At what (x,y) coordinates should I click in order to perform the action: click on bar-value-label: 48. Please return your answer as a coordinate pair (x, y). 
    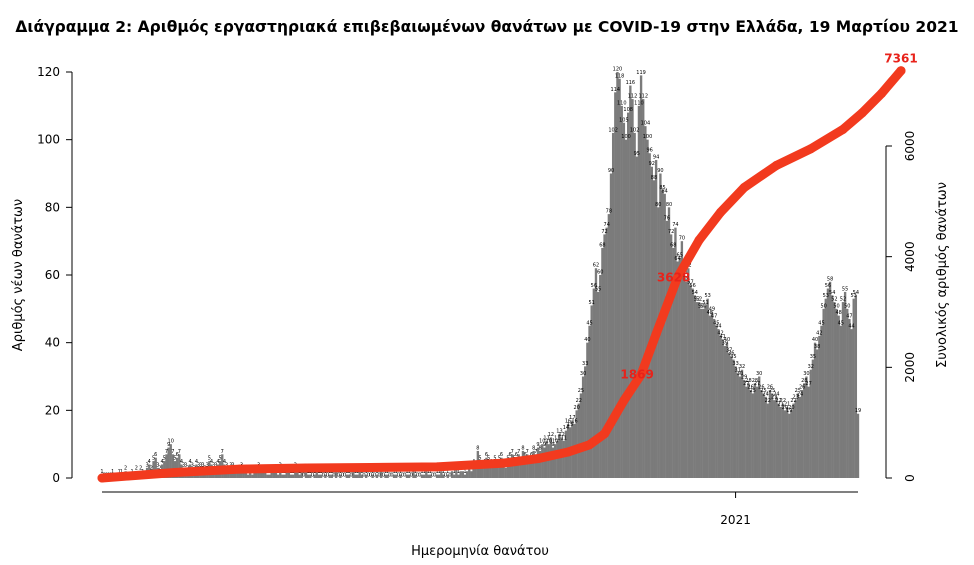
    Looking at the image, I should click on (710, 313).